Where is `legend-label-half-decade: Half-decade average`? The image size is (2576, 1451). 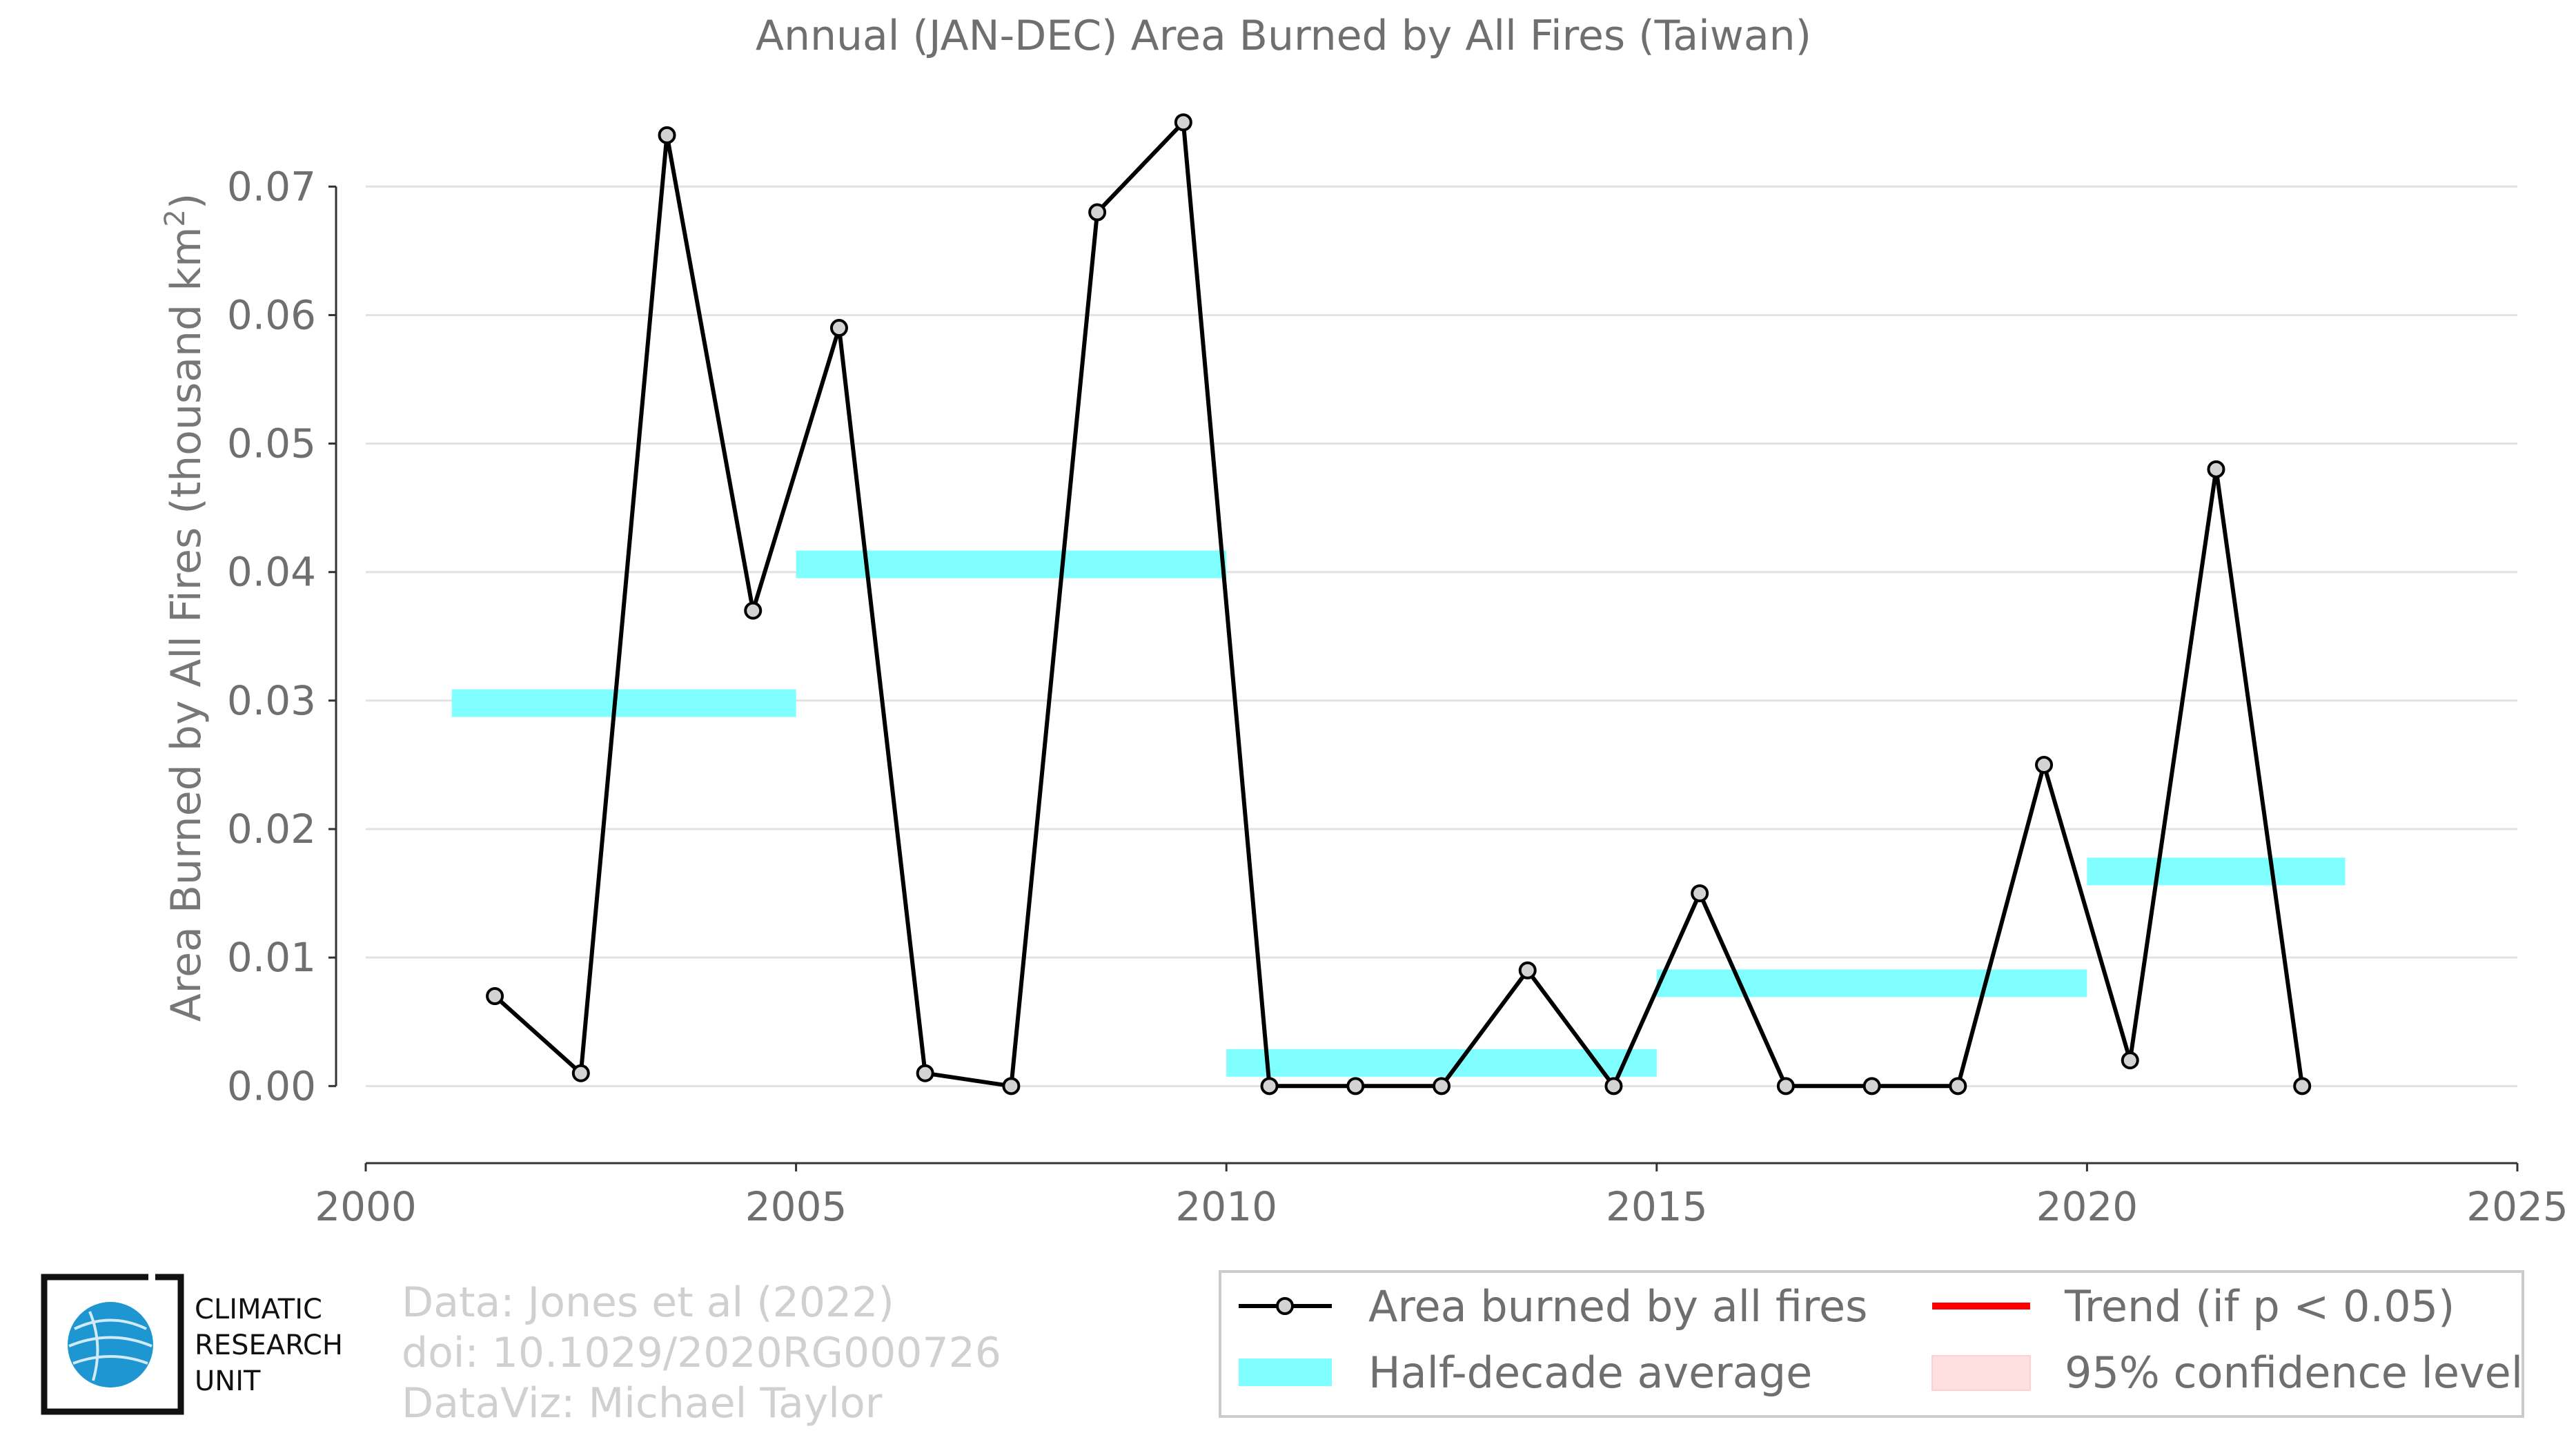
legend-label-half-decade: Half-decade average is located at coordinates (1590, 1373).